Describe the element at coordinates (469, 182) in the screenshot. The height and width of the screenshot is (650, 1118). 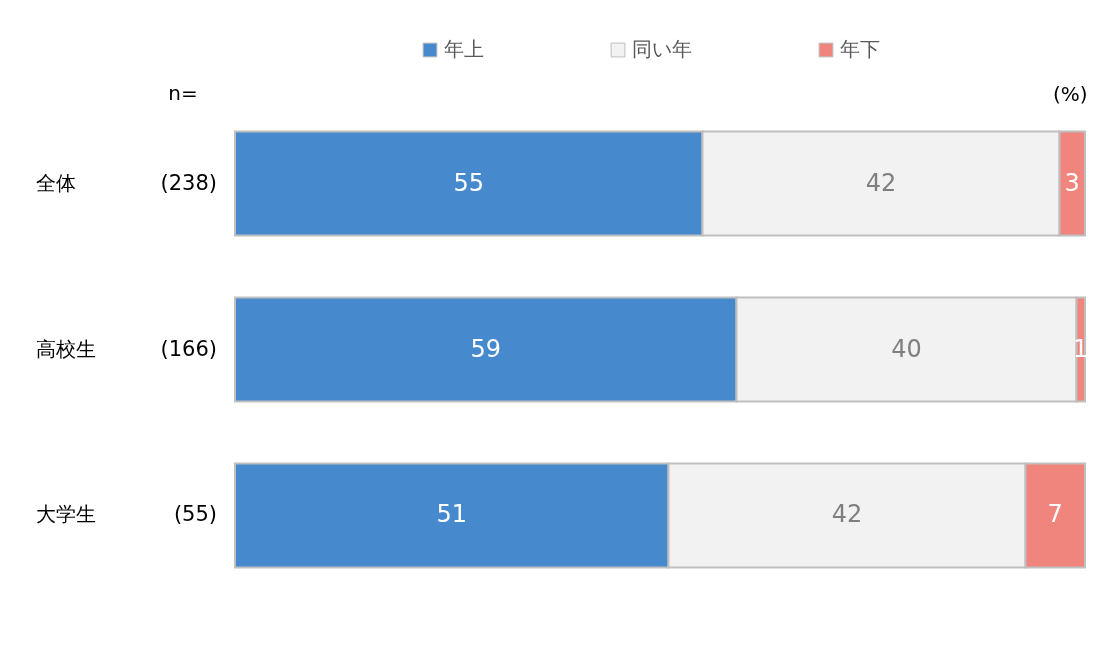
I see `data-label: 55` at that location.